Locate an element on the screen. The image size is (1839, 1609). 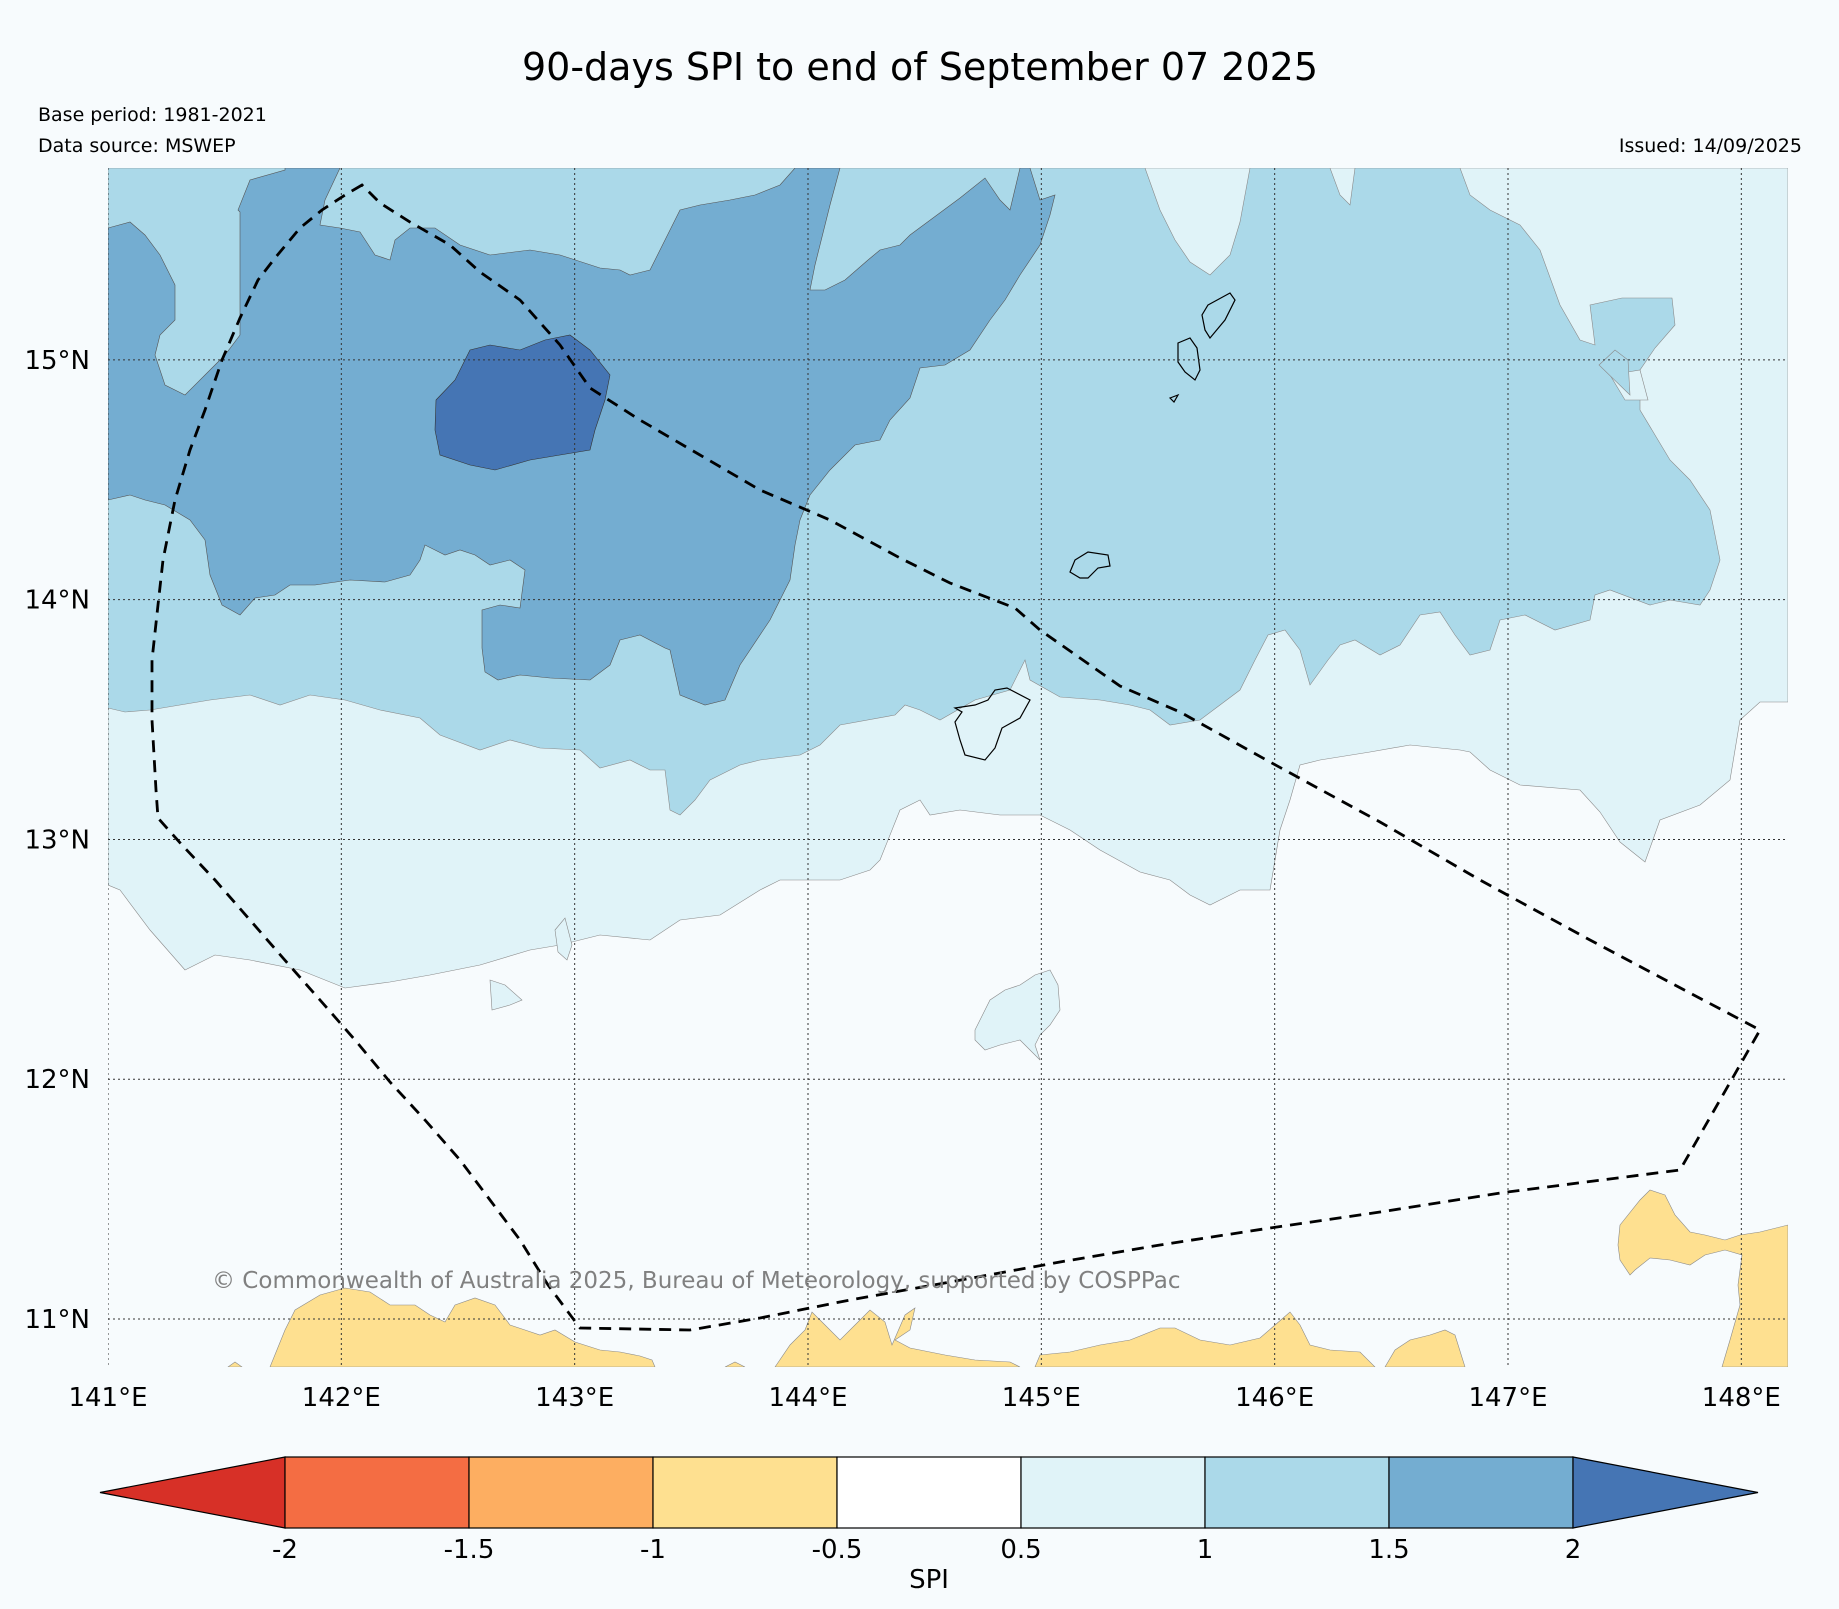
lon-tick-label: 143°E is located at coordinates (574, 1398).